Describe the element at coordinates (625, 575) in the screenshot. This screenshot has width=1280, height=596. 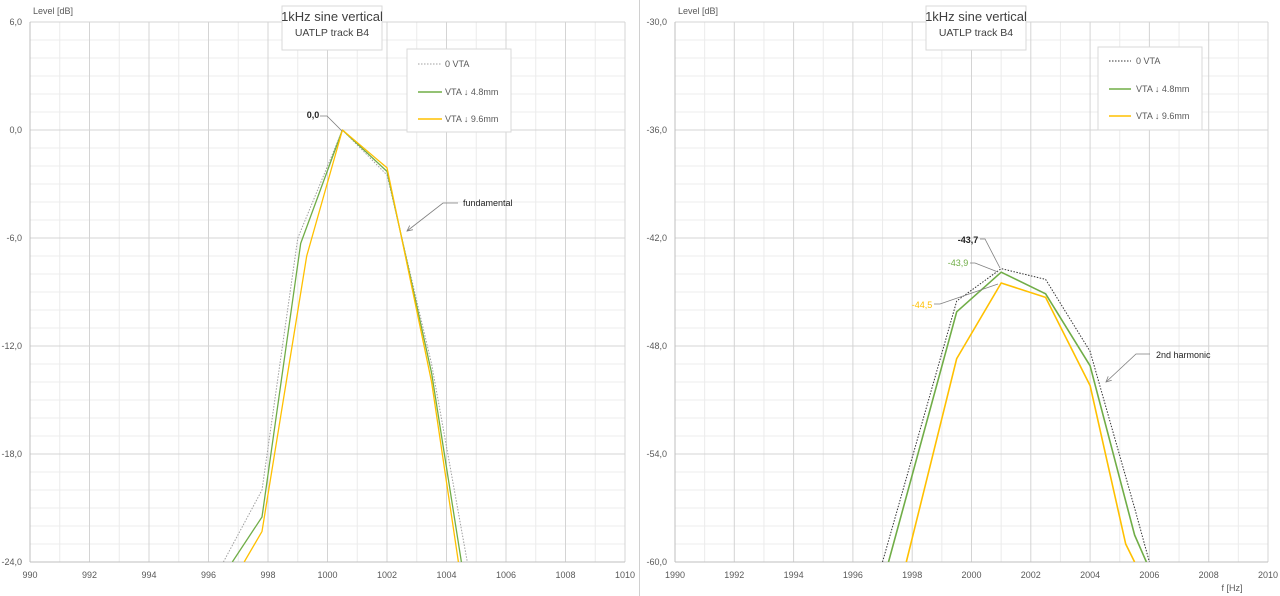
I see `x-tick-label: 1010` at that location.